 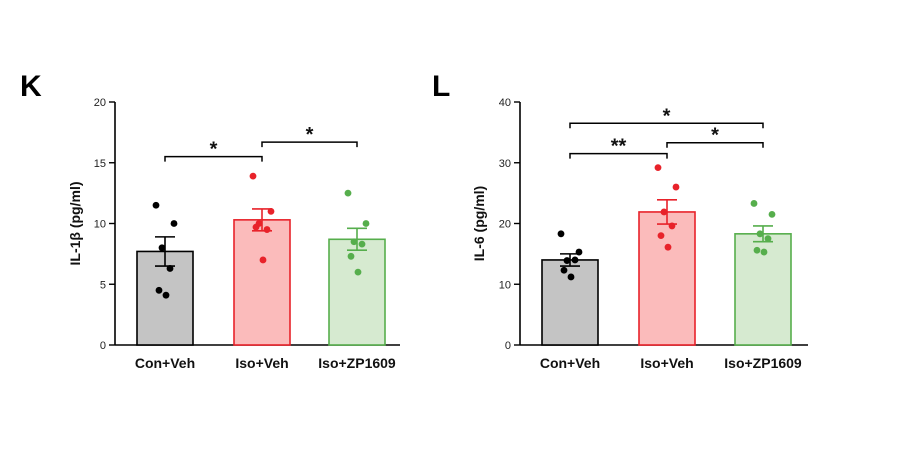 What do you see at coordinates (100, 164) in the screenshot?
I see `y-tick-label: 15` at bounding box center [100, 164].